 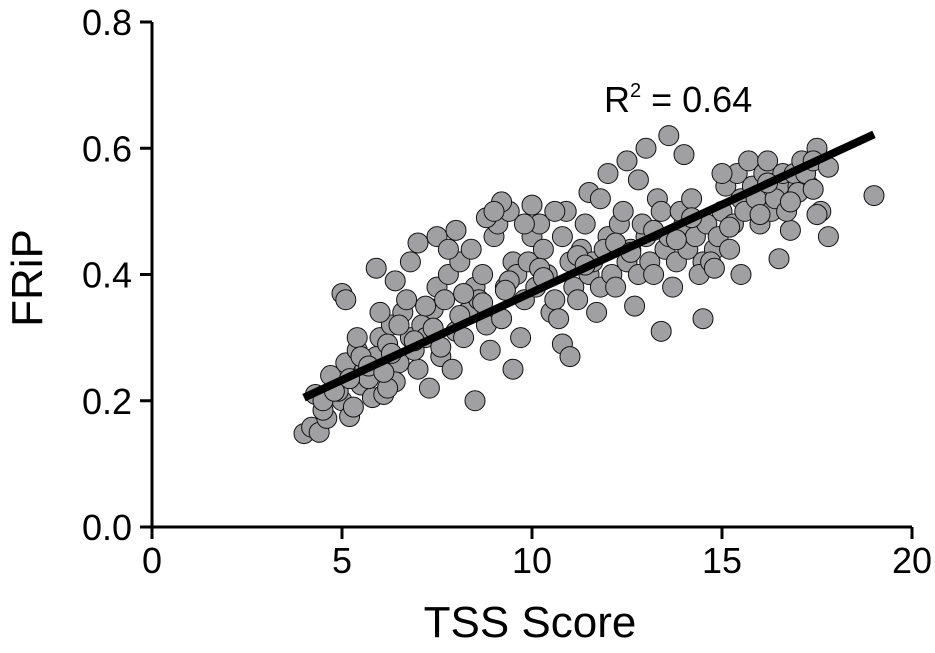 What do you see at coordinates (912, 560) in the screenshot?
I see `x-tick-label: 20` at bounding box center [912, 560].